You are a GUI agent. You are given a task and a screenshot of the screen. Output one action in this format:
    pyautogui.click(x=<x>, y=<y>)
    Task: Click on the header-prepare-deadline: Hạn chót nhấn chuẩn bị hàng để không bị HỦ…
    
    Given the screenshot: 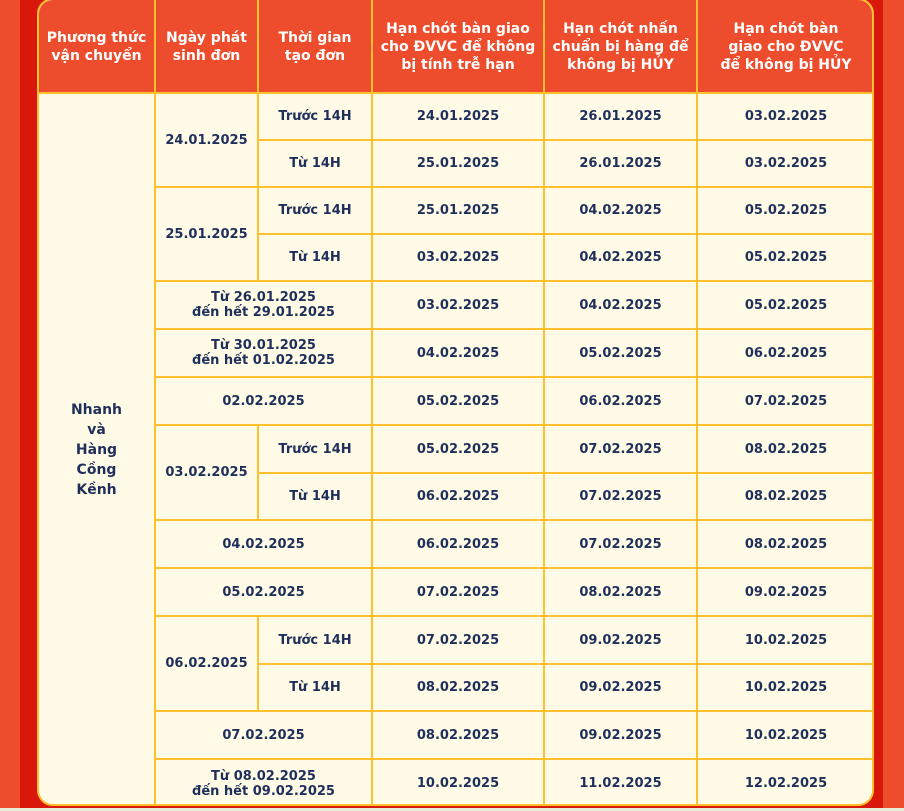 What is the action you would take?
    pyautogui.click(x=620, y=47)
    